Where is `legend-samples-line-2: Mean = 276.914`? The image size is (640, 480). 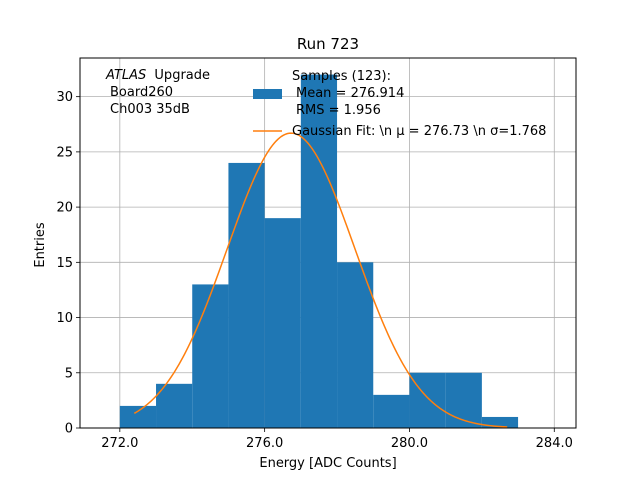
legend-samples-line-2: Mean = 276.914 is located at coordinates (350, 93).